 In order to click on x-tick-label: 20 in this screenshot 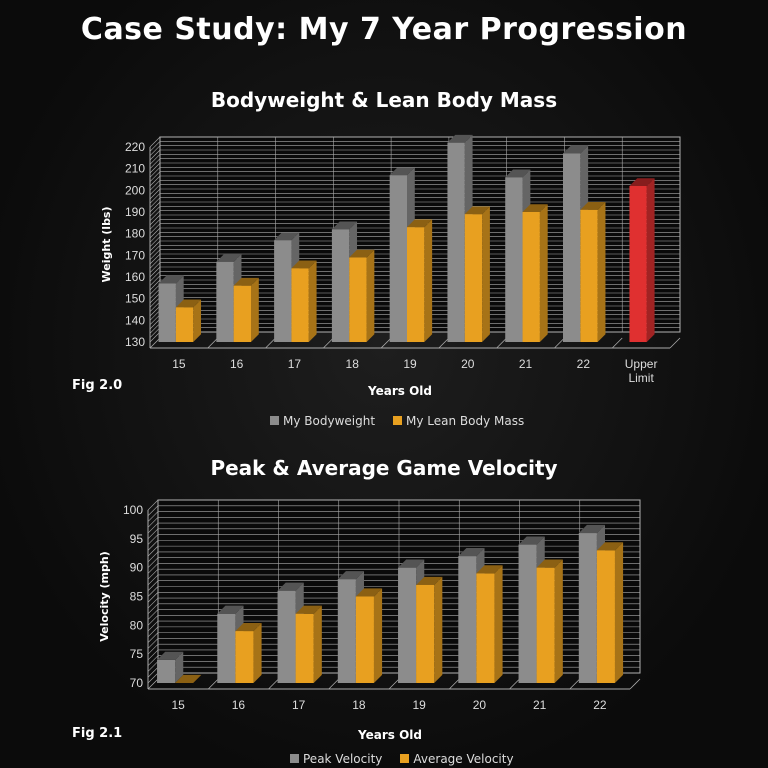, I will do `click(480, 705)`.